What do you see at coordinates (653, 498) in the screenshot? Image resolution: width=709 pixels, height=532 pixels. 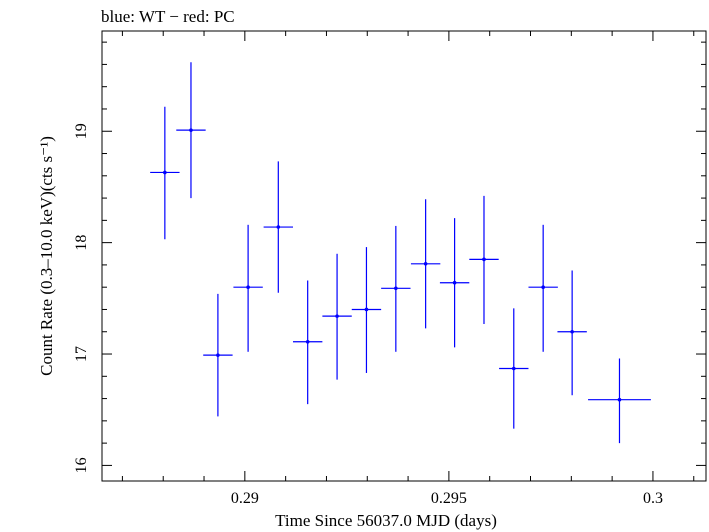 I see `x-tick-label: 0.3` at bounding box center [653, 498].